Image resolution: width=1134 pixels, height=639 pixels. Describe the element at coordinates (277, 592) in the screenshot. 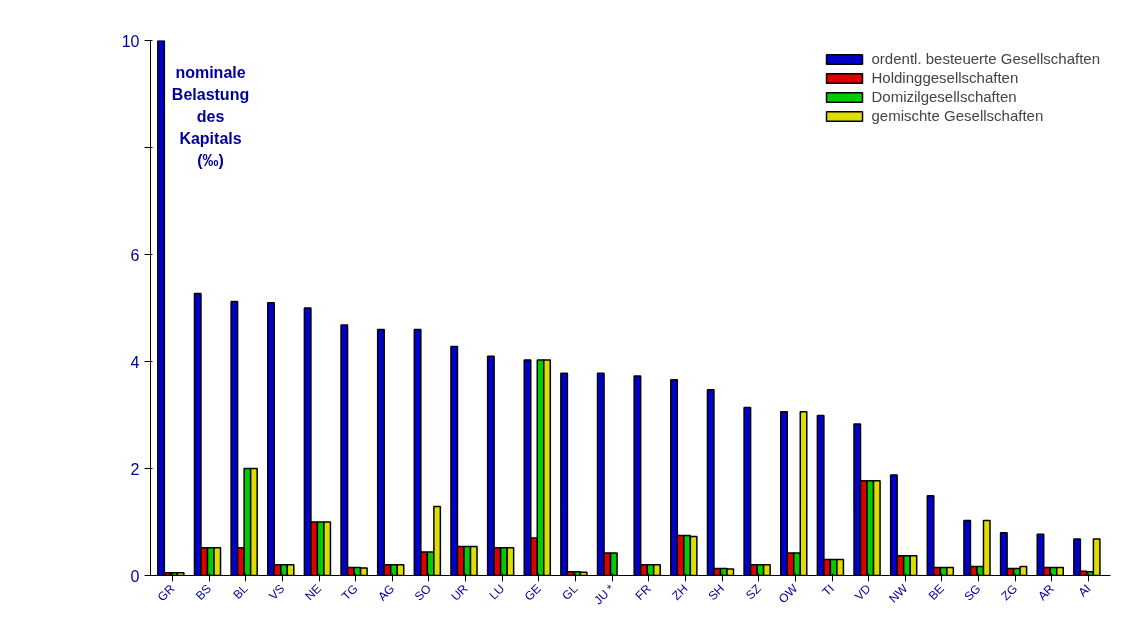

I see `x-tick-label: VS` at that location.